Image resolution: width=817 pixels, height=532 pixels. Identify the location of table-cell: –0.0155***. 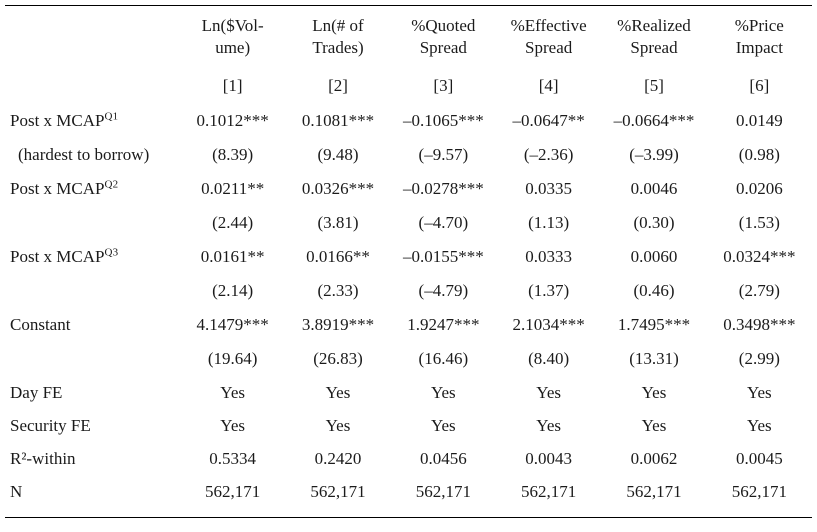
(443, 256).